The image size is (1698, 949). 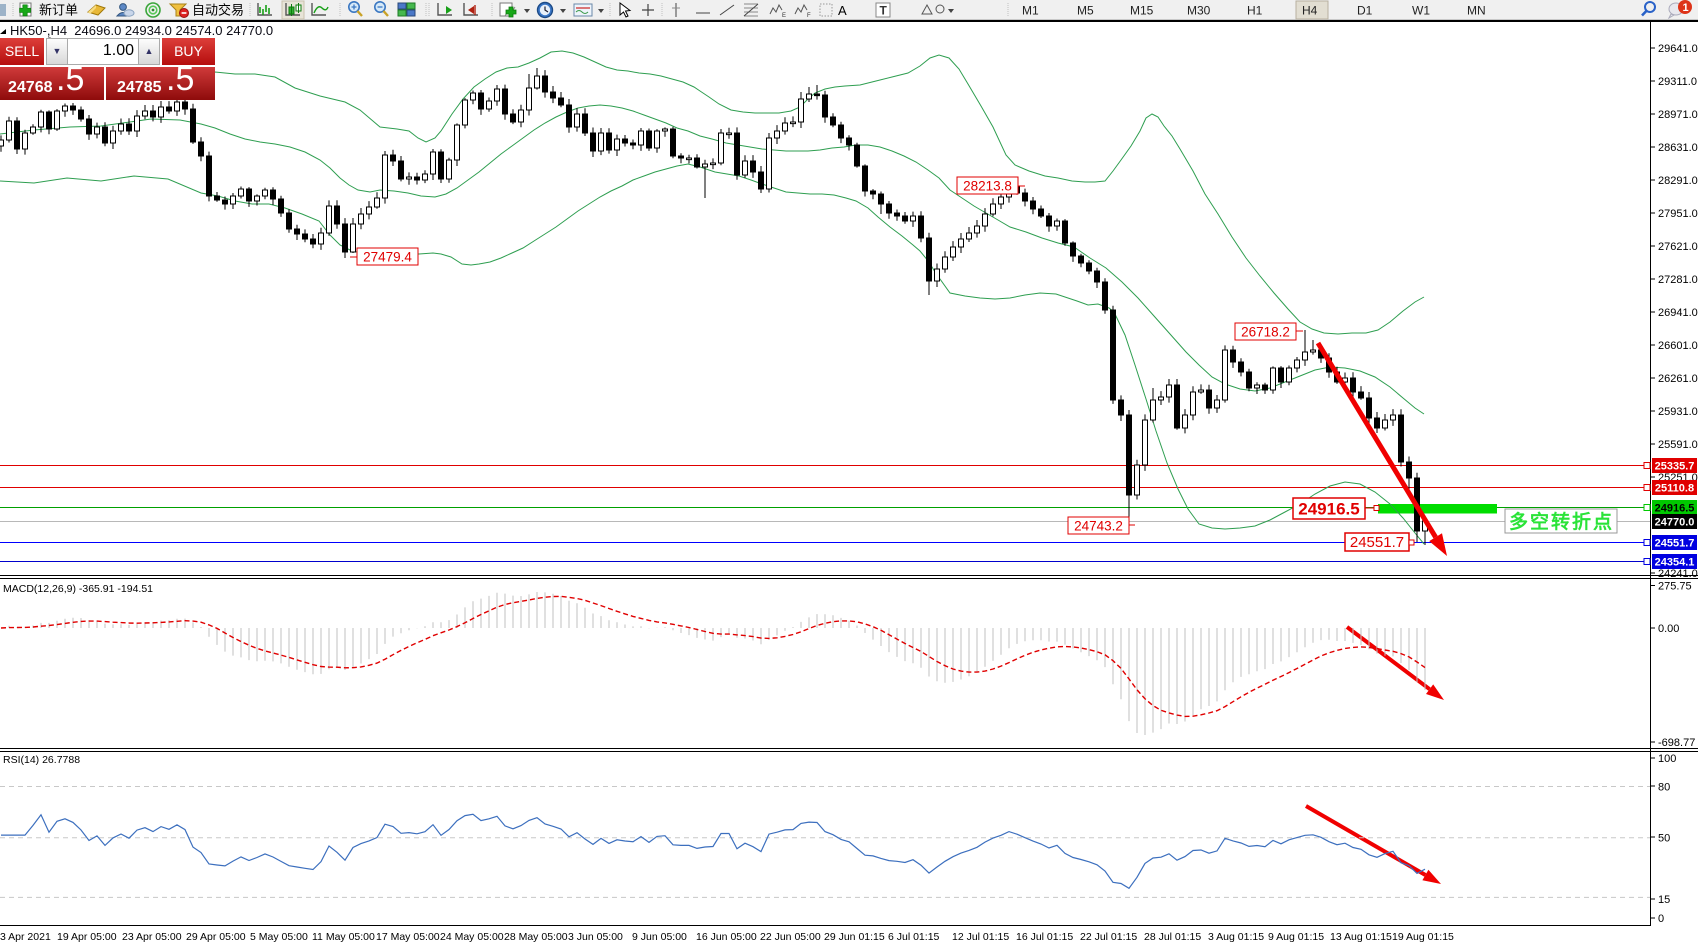 What do you see at coordinates (1365, 11) in the screenshot?
I see `svg-text: D1` at bounding box center [1365, 11].